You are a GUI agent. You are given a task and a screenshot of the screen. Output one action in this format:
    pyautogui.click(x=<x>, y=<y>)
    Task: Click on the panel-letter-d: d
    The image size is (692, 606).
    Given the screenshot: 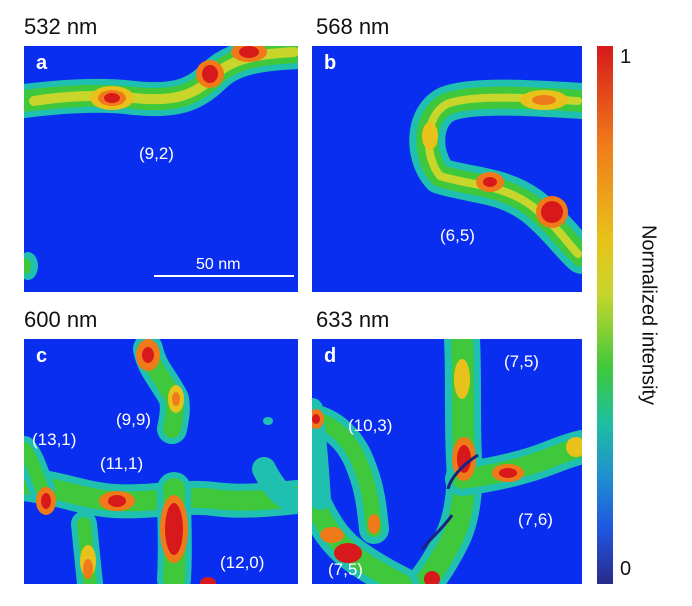 What is the action you would take?
    pyautogui.click(x=330, y=356)
    